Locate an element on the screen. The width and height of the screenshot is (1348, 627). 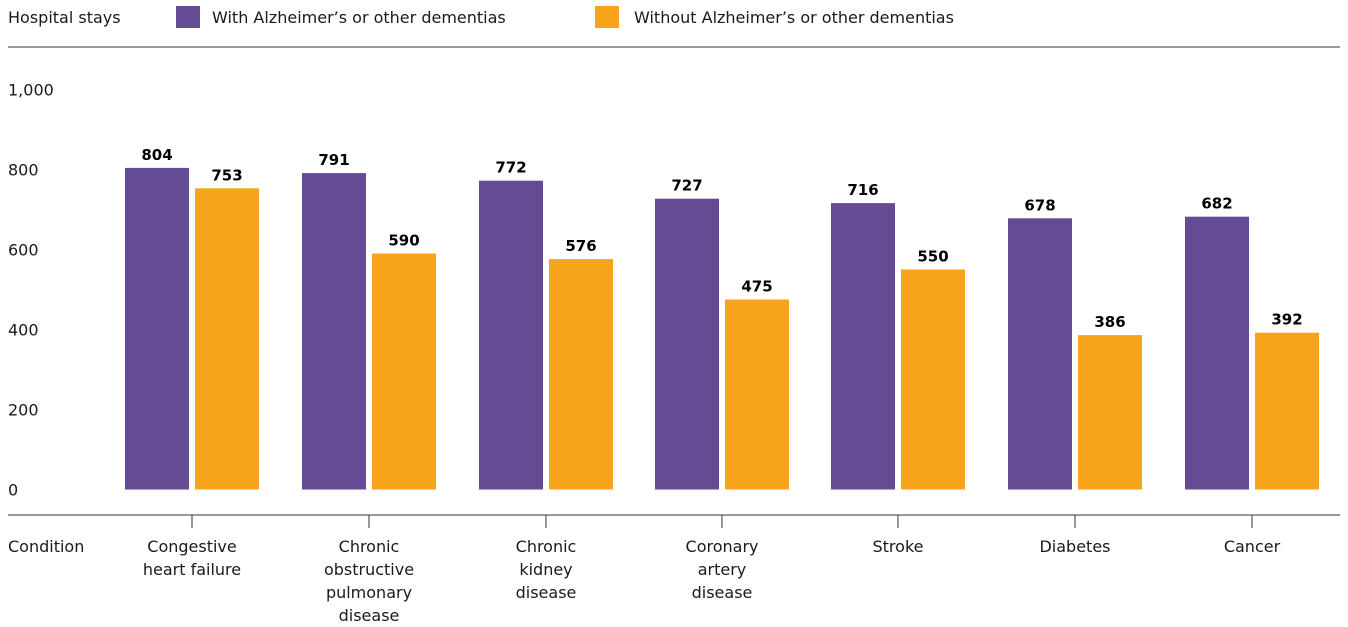
bar-value-label: 386 is located at coordinates (1109, 322).